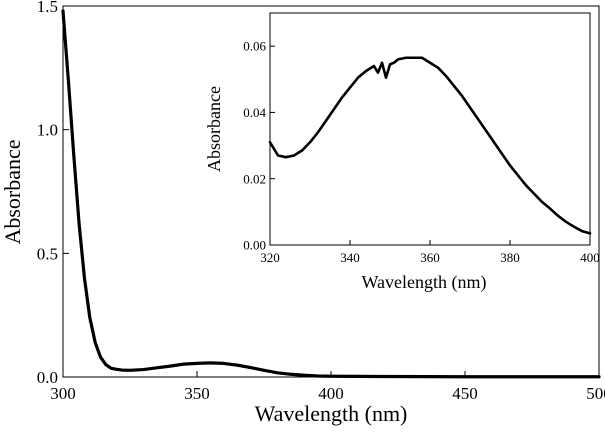  I want to click on inset-y-tick-label: 0.00, so click(254, 245).